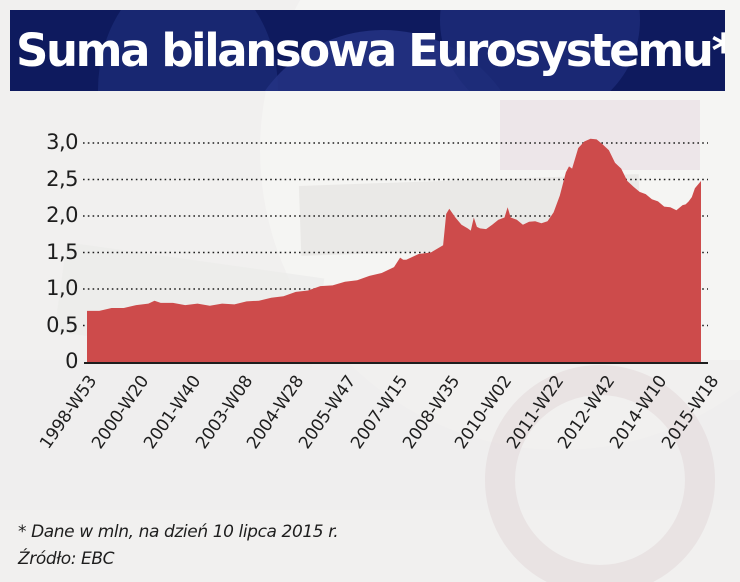 This screenshot has width=740, height=582. What do you see at coordinates (62, 251) in the screenshot?
I see `y-tick-label: 1,5` at bounding box center [62, 251].